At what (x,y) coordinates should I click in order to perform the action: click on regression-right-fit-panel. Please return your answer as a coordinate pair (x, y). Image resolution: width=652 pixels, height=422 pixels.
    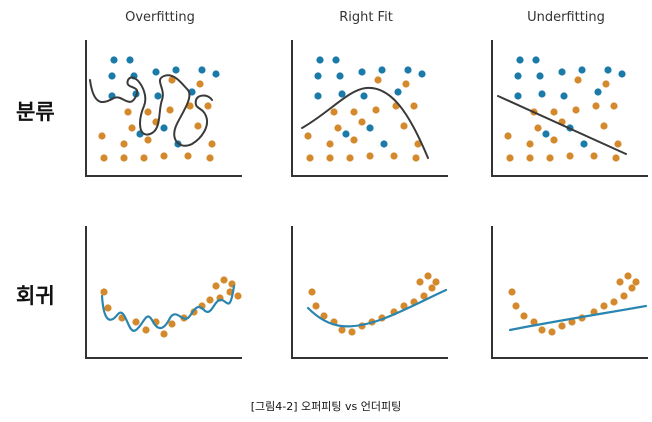
    Looking at the image, I should click on (369, 292).